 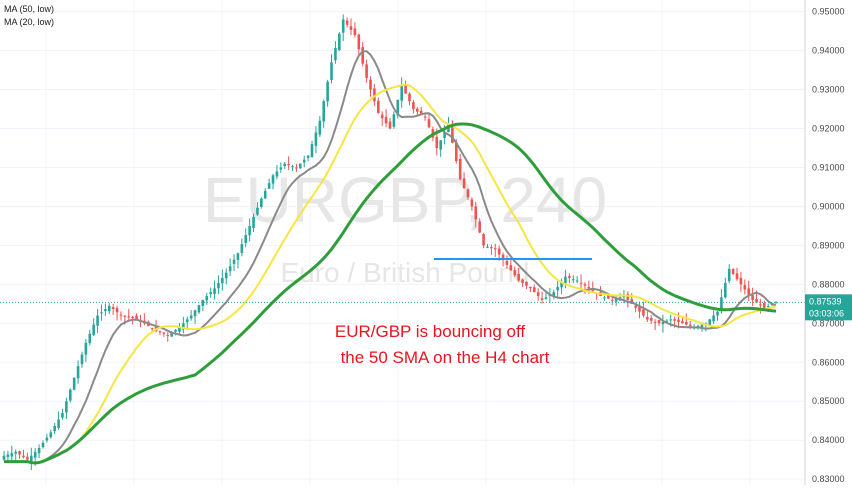 I want to click on legend-ma50: MA (50, low), so click(x=29, y=9).